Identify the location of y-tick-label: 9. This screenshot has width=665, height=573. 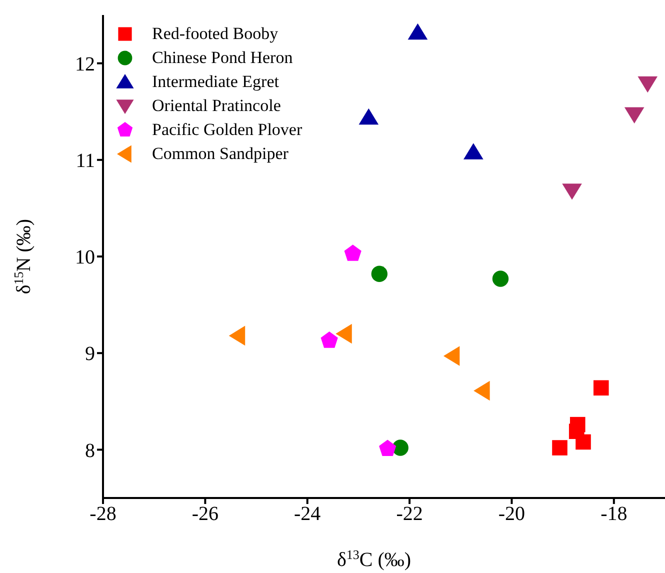
(90, 354).